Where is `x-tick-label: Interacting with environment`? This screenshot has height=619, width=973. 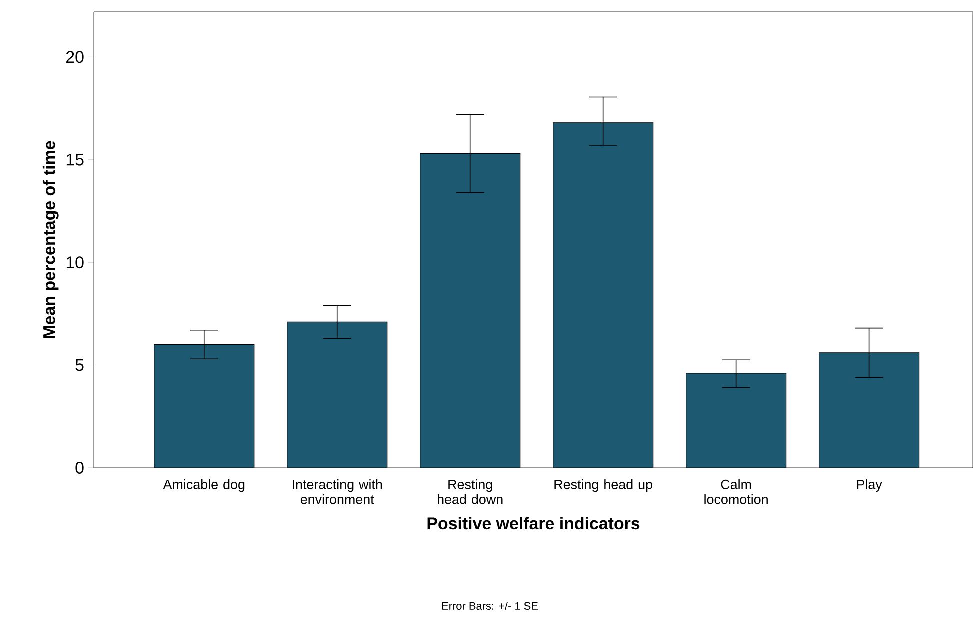 x-tick-label: Interacting with environment is located at coordinates (337, 492).